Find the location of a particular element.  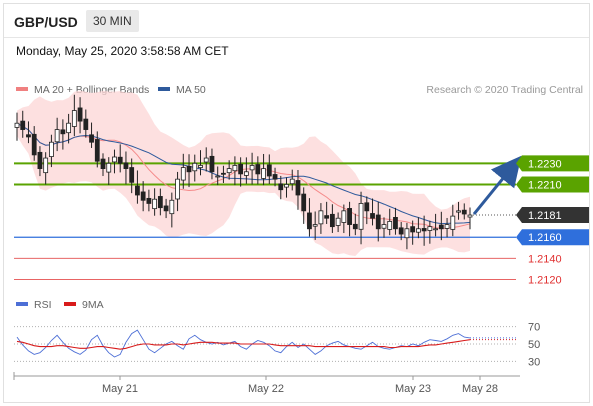

chart-header: GBP/USD 30 MIN is located at coordinates (296, 21).